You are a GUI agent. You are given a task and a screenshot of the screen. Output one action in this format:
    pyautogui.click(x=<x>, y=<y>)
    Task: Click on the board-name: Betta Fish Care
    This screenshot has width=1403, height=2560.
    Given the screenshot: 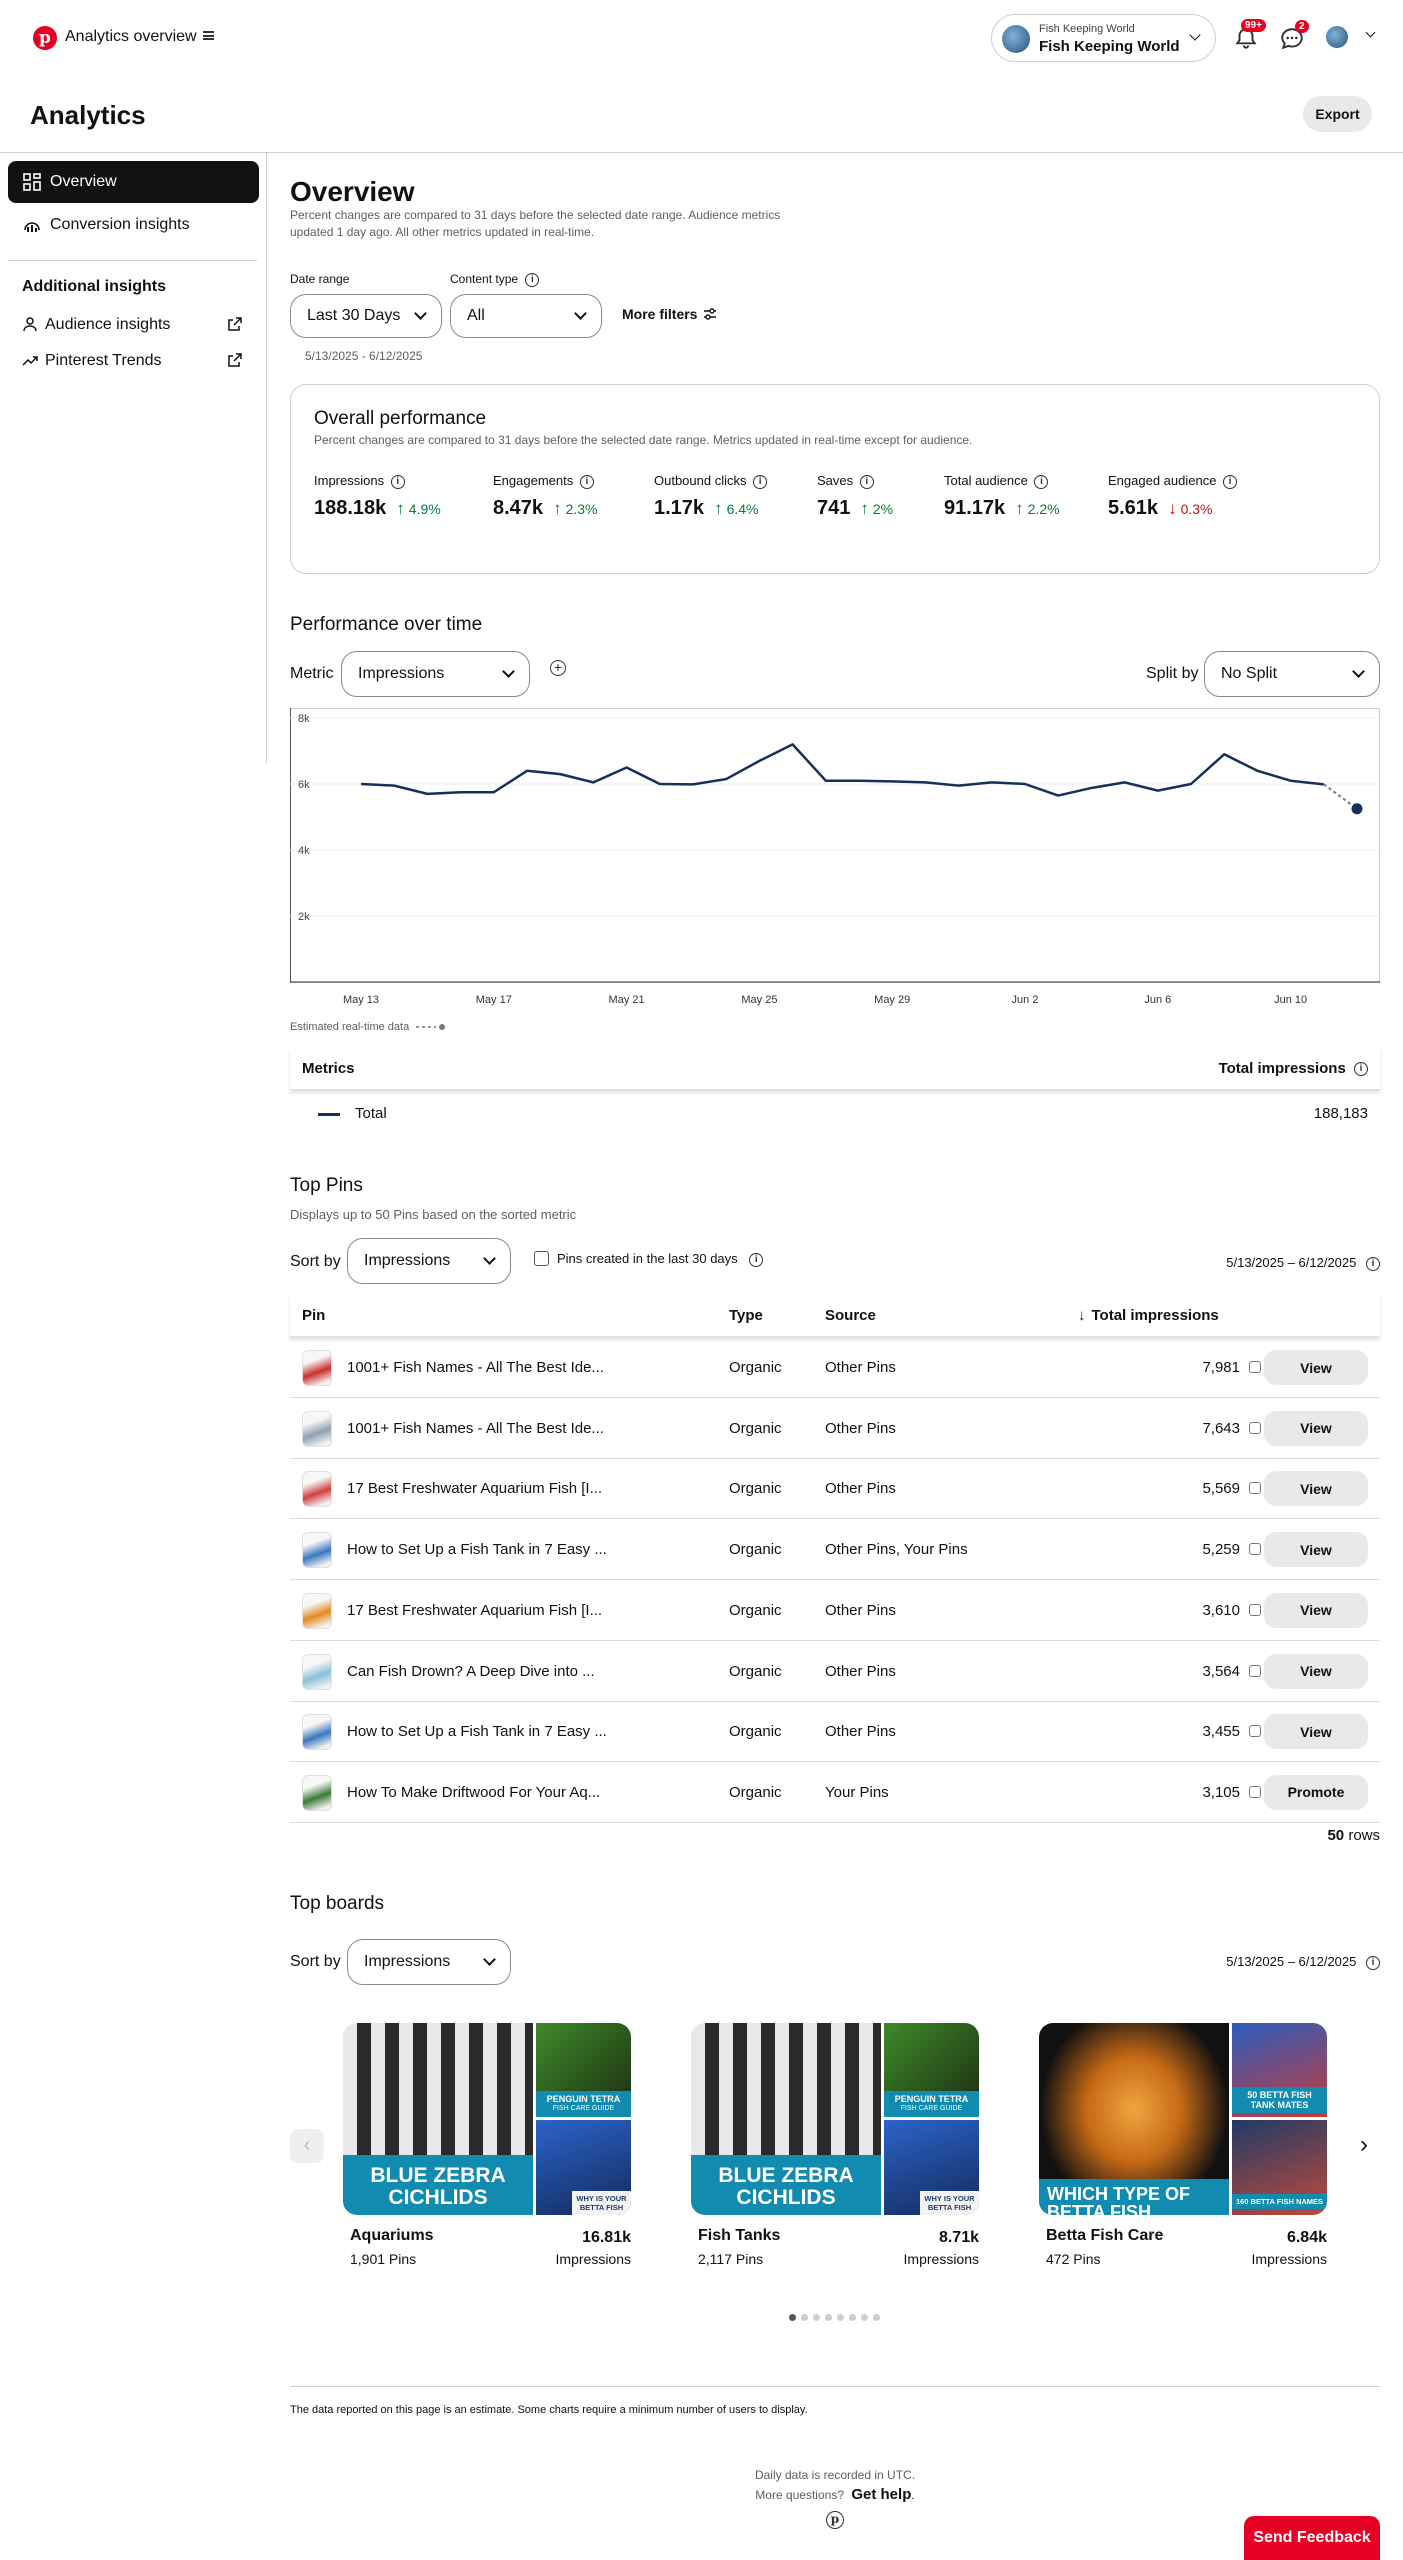 What is the action you would take?
    pyautogui.click(x=1105, y=2235)
    